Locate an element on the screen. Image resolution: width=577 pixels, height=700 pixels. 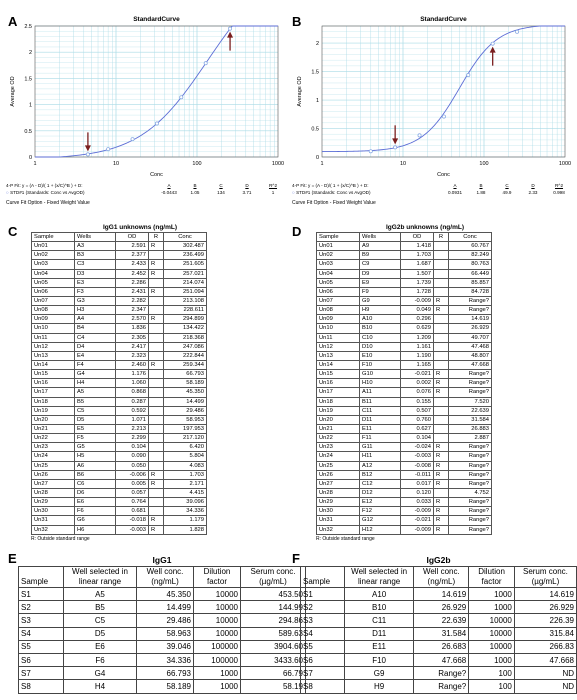
table-row: Un27 C12 0.017 R Range? is located at coordinates (404, 483).